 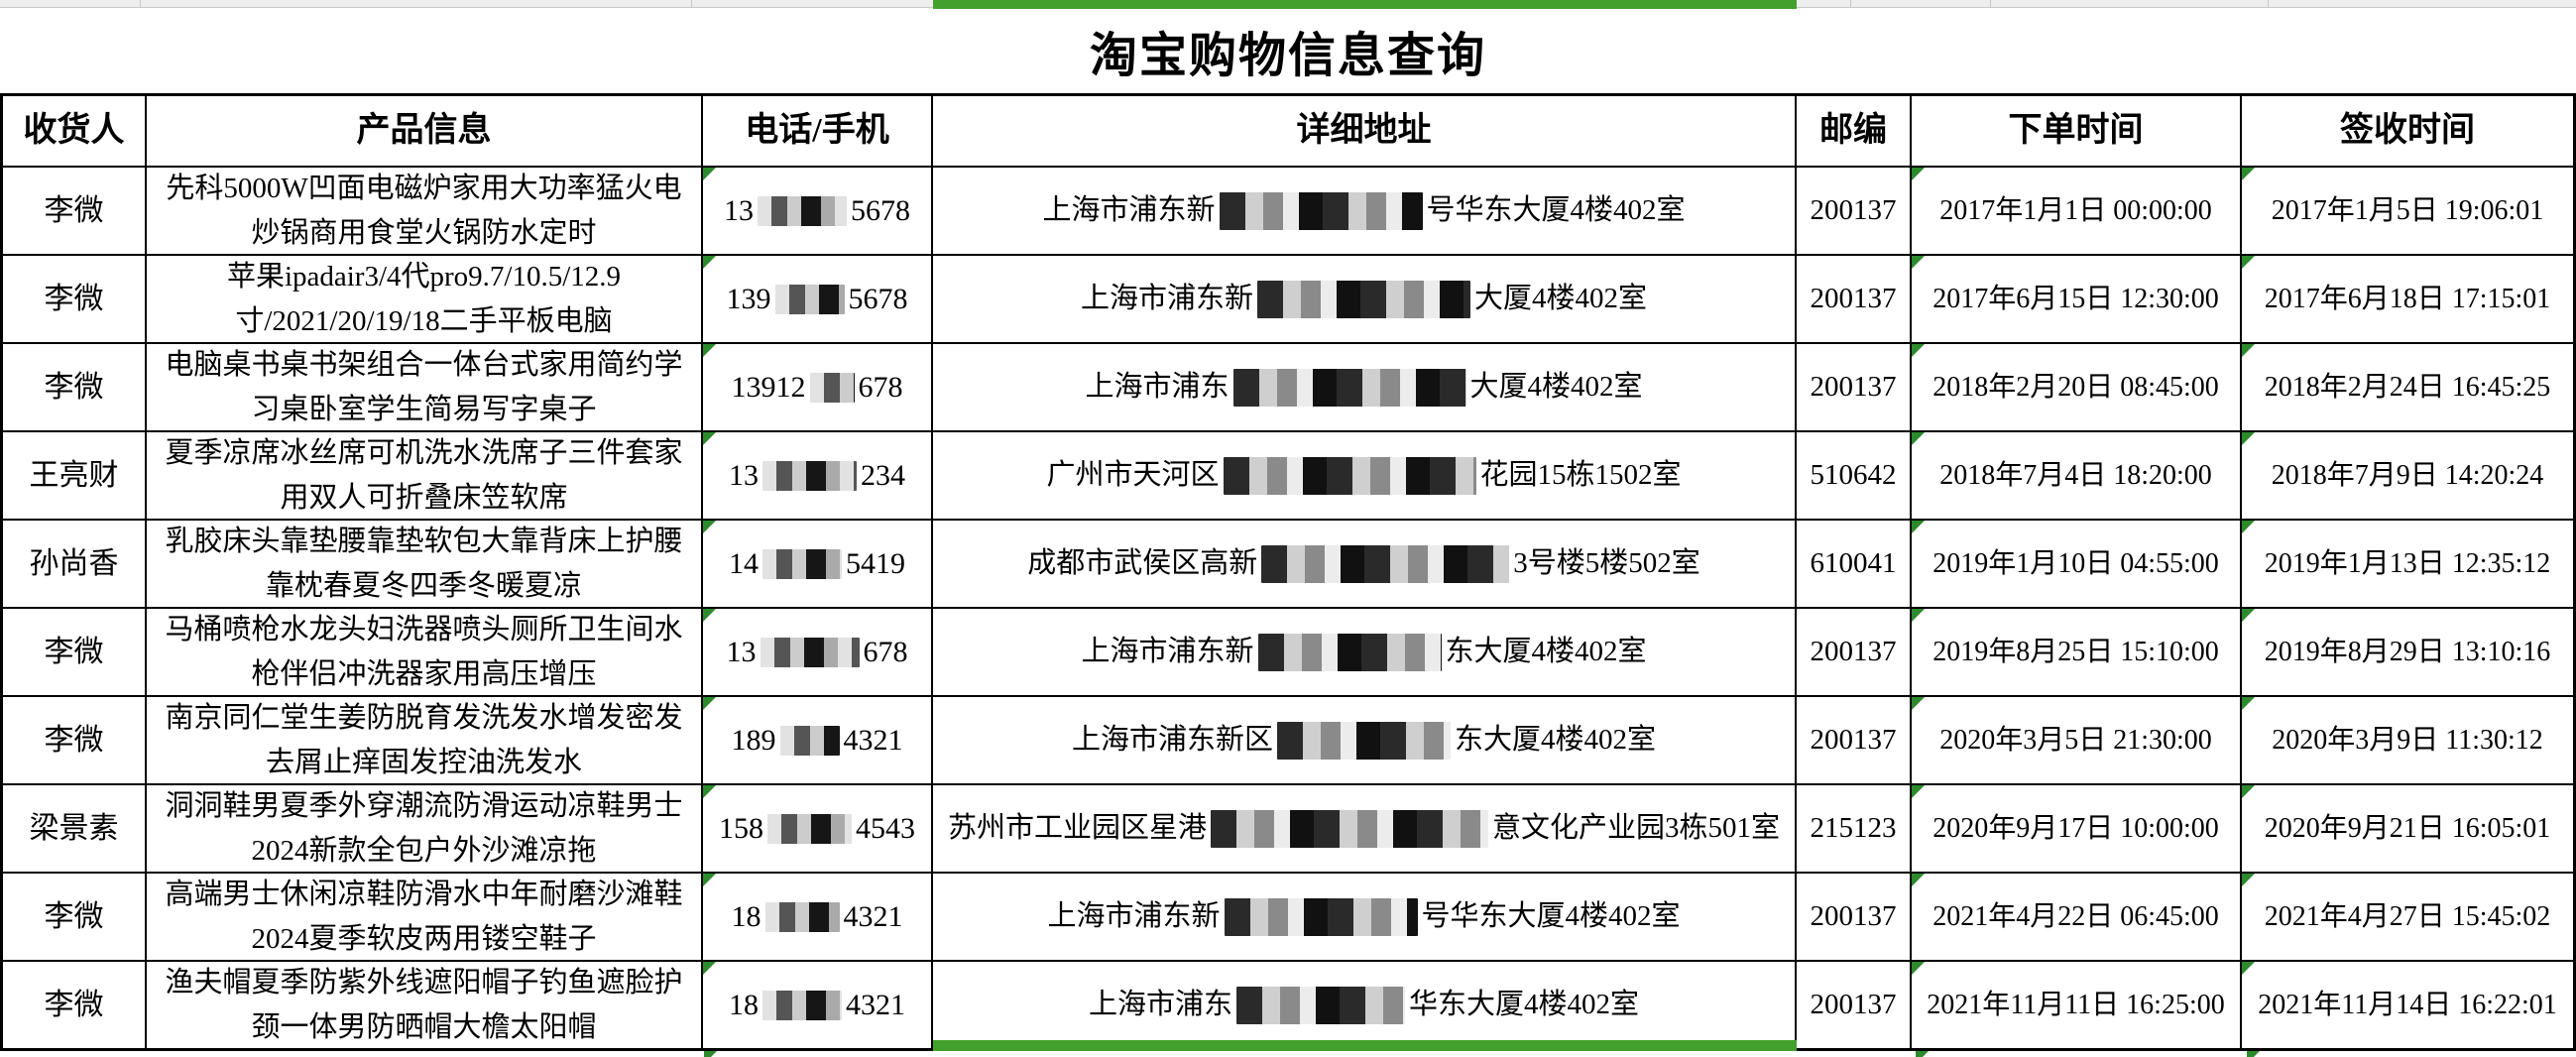 I want to click on cell-zip: 215123, so click(x=1853, y=828).